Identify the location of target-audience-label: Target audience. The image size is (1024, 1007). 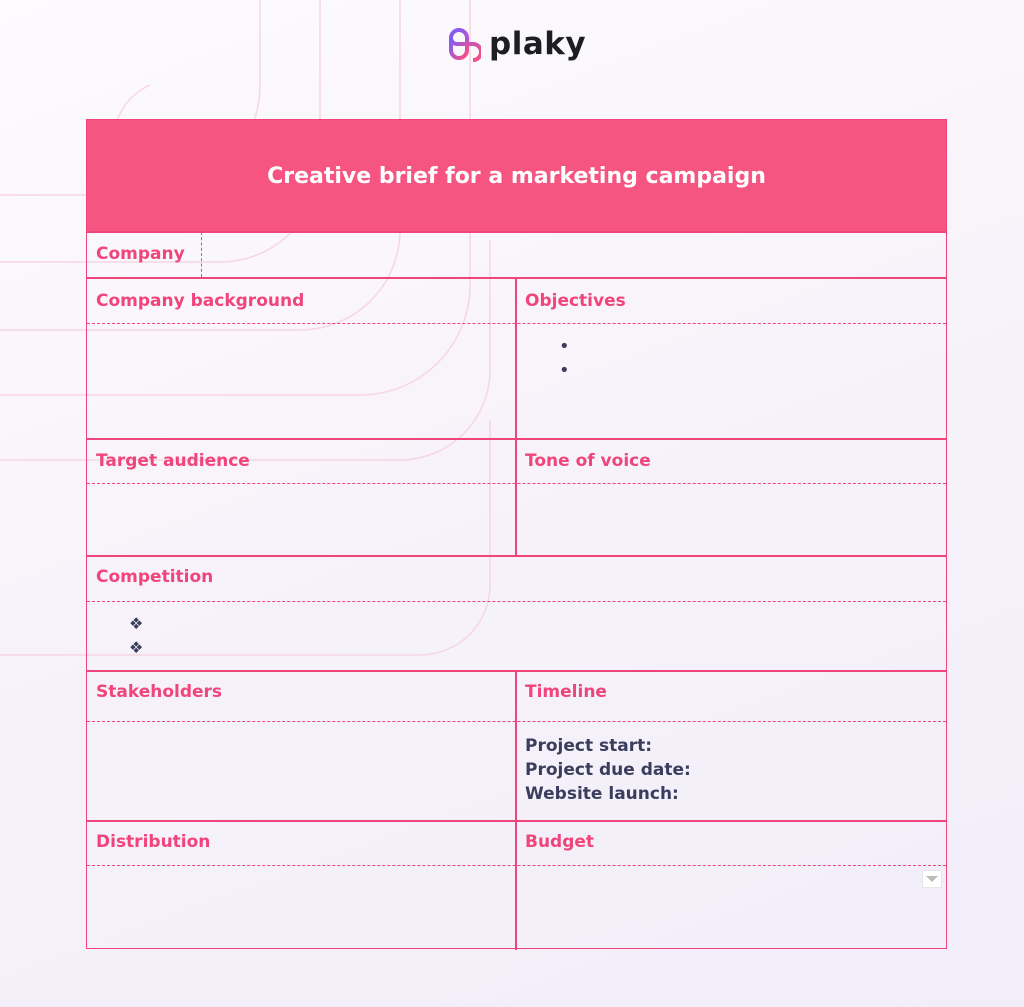
(173, 461).